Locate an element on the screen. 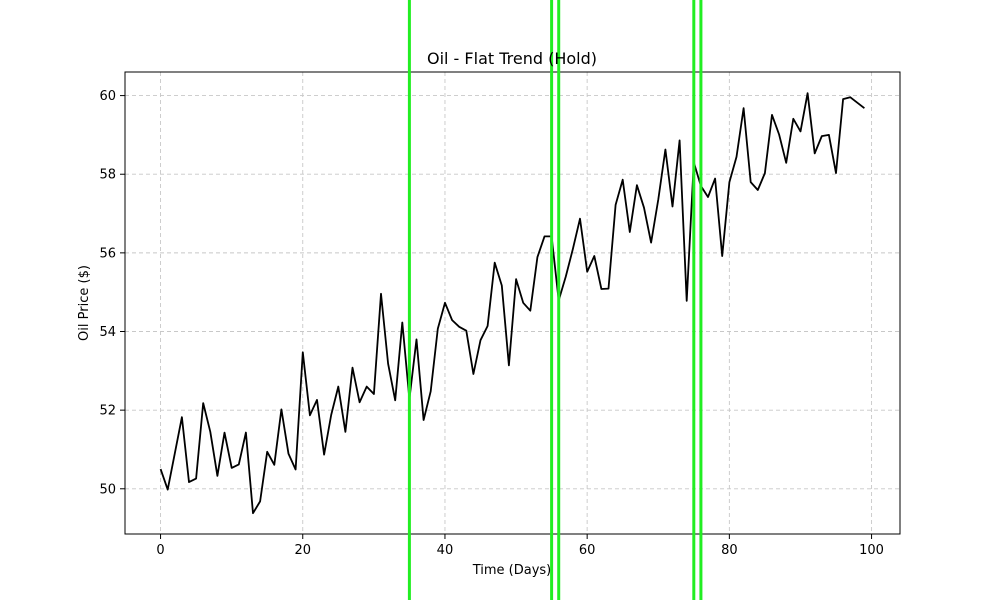  x-tick-label: 40 is located at coordinates (445, 550).